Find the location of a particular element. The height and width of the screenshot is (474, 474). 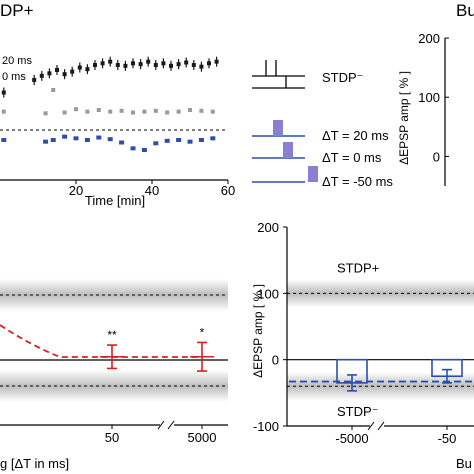

stdp-minus-symbol is located at coordinates (278, 74).